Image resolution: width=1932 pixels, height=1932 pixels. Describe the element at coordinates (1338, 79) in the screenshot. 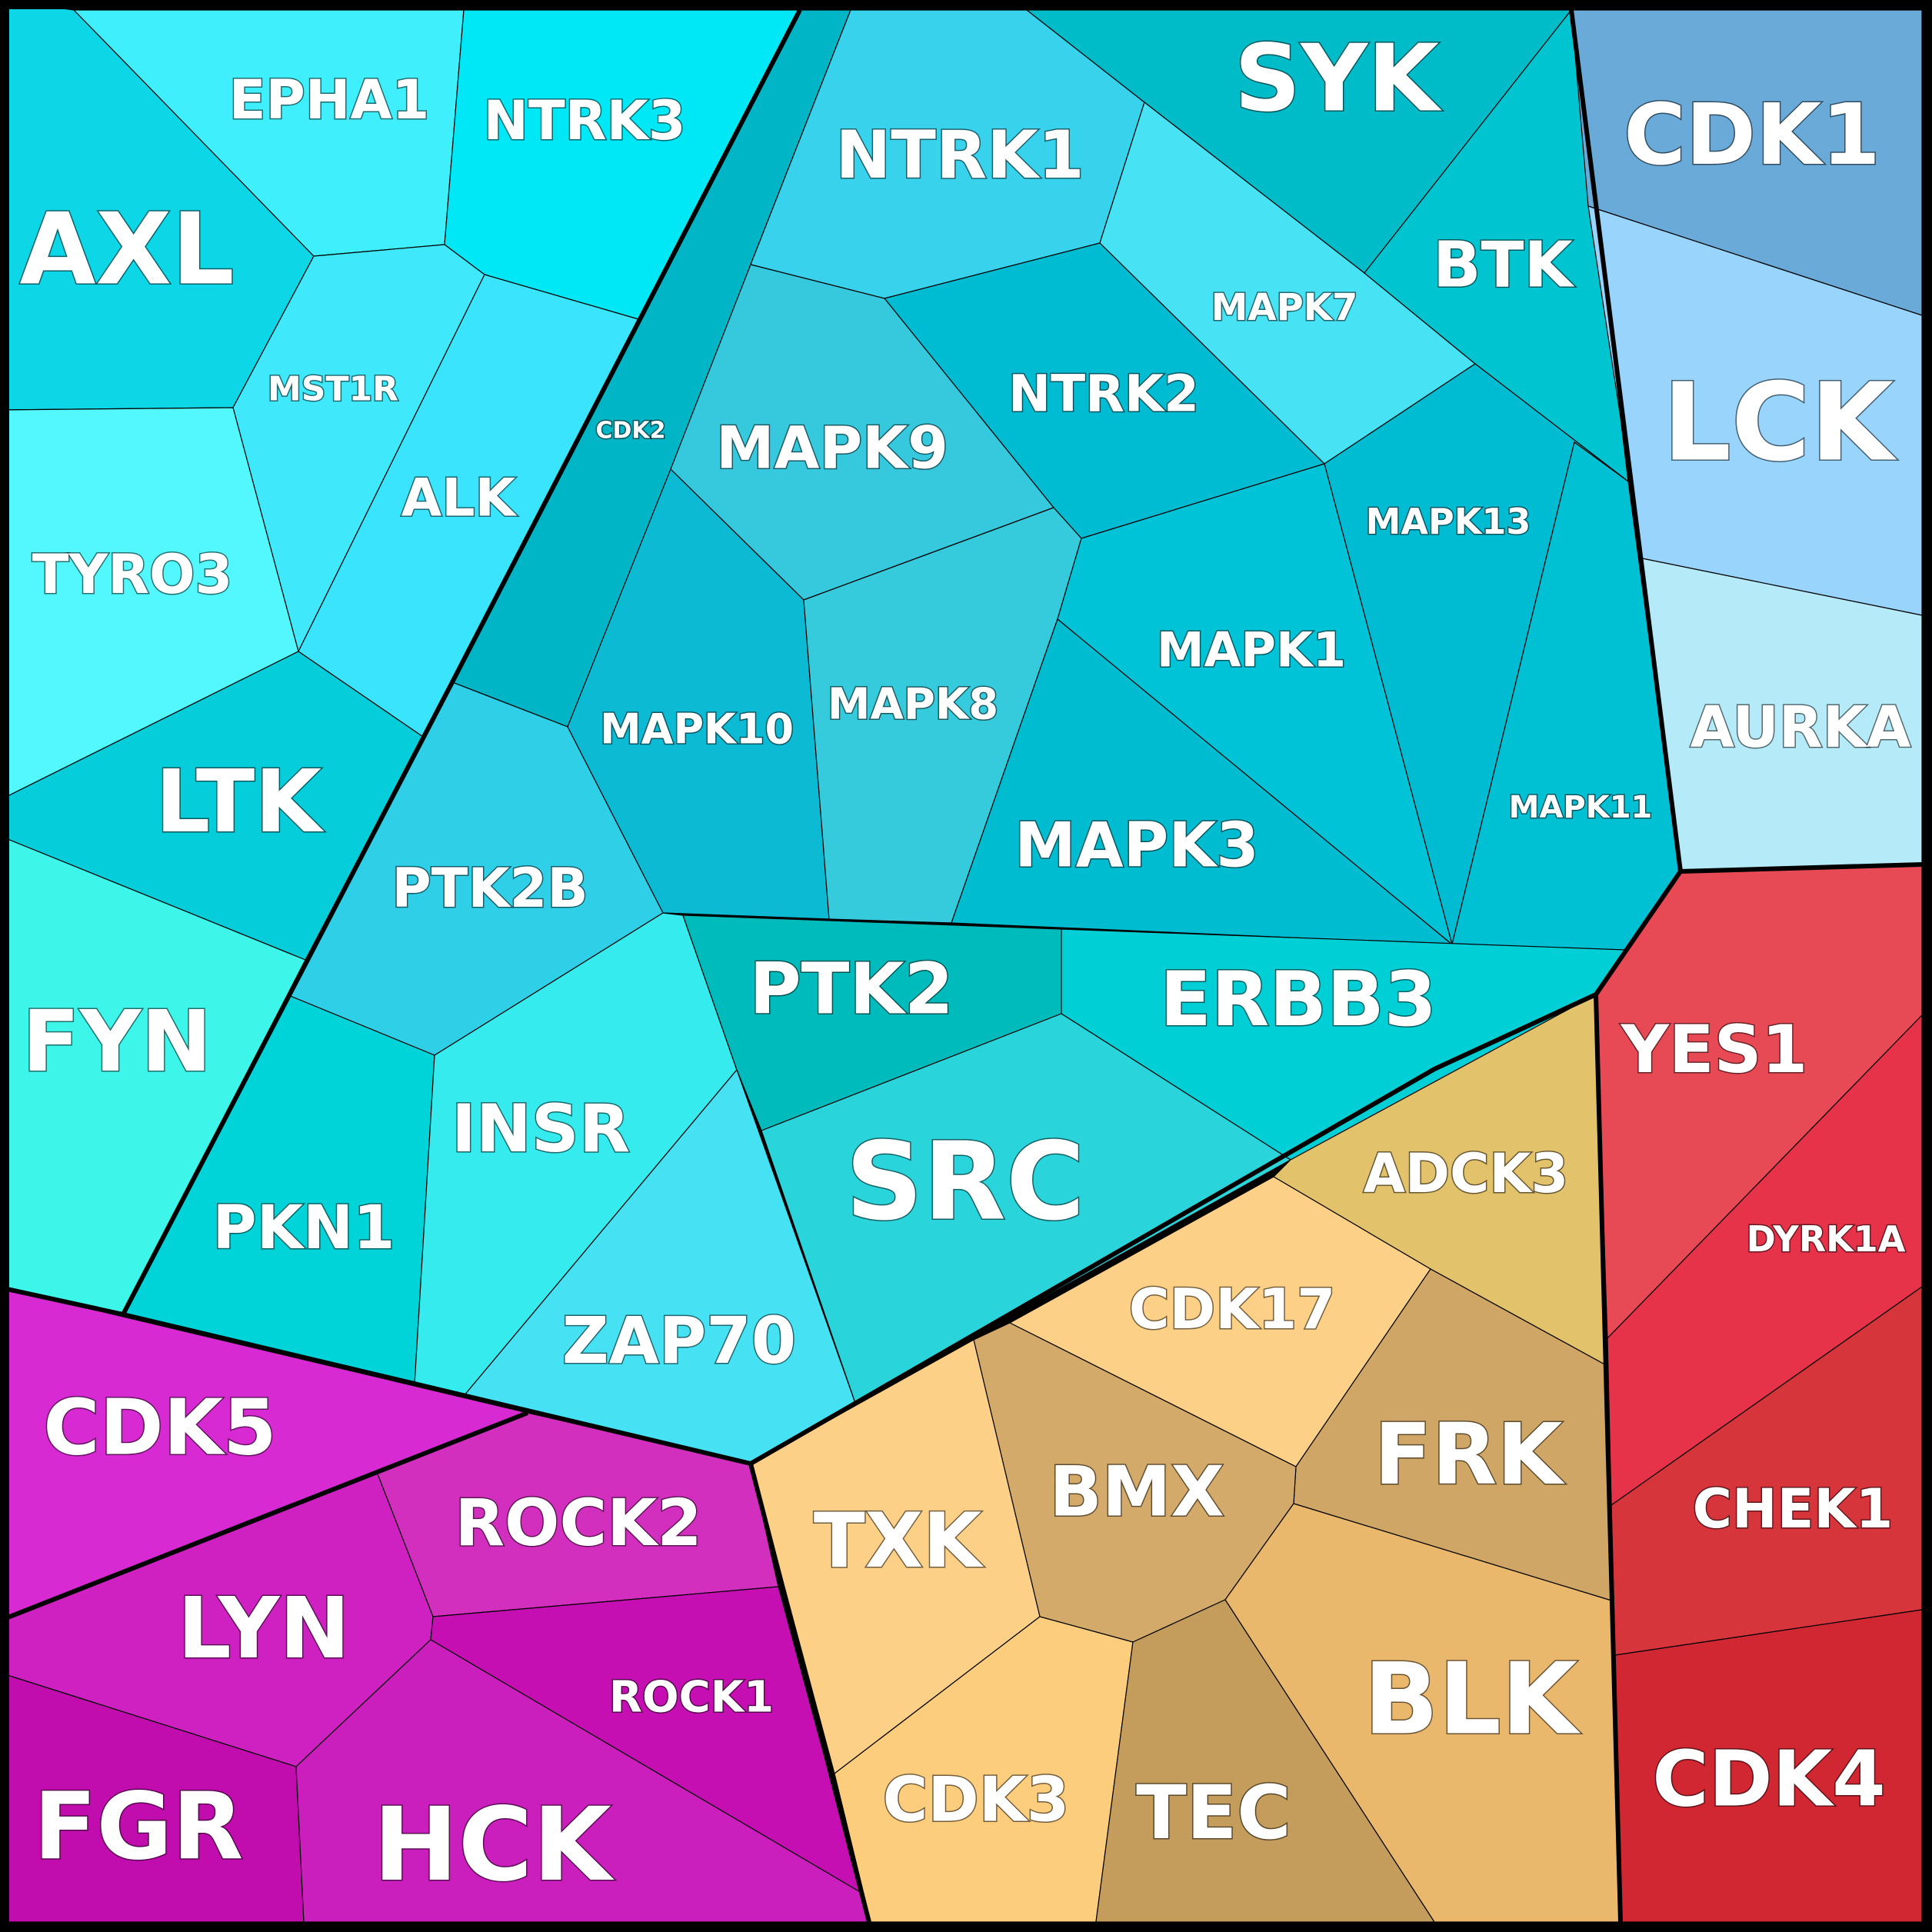

I see `cell-label-syk: SYK` at that location.